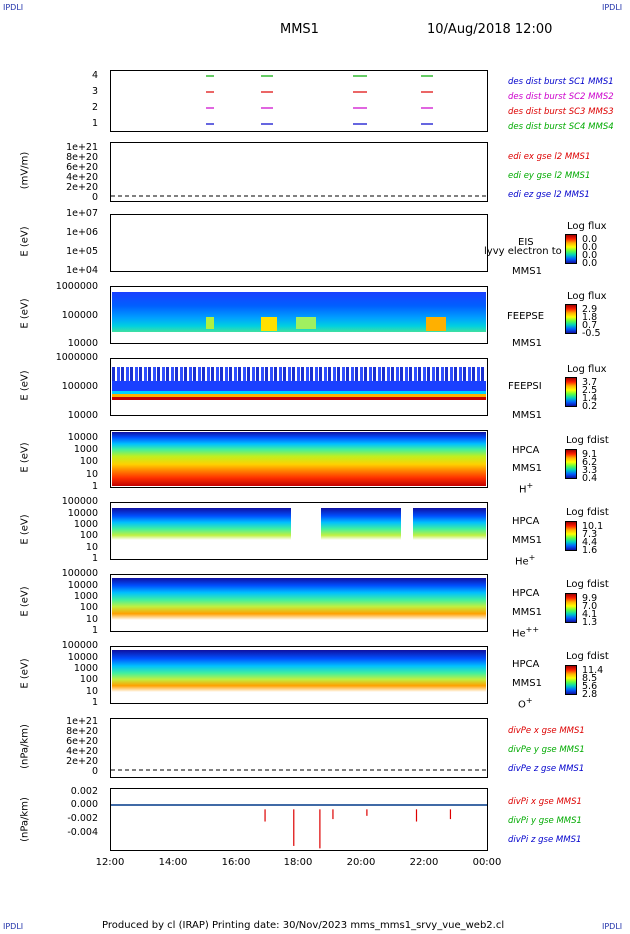 Image resolution: width=630 pixels, height=934 pixels. Describe the element at coordinates (298, 862) in the screenshot. I see `xaxis-tick: 18:00` at that location.